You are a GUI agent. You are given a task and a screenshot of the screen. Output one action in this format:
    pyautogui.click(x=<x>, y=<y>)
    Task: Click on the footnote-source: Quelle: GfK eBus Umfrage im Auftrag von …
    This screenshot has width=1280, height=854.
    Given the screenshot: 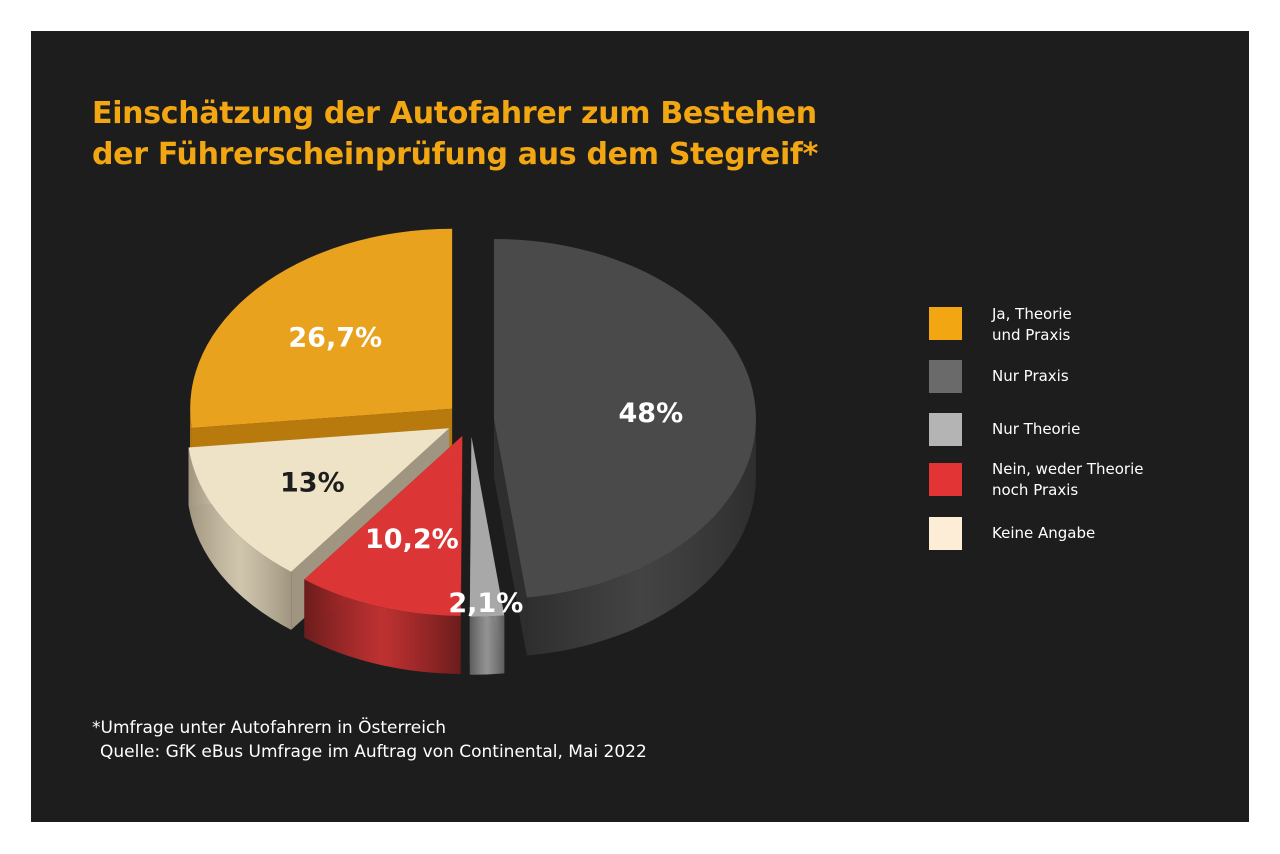 What is the action you would take?
    pyautogui.click(x=373, y=752)
    